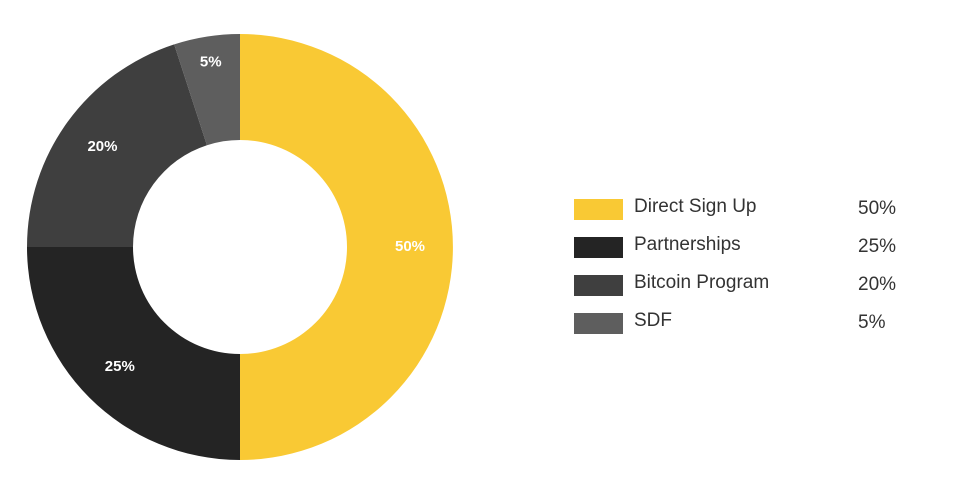 This screenshot has height=491, width=960. I want to click on legend-item-direct-sign-up: Direct Sign Up 50%, so click(754, 212).